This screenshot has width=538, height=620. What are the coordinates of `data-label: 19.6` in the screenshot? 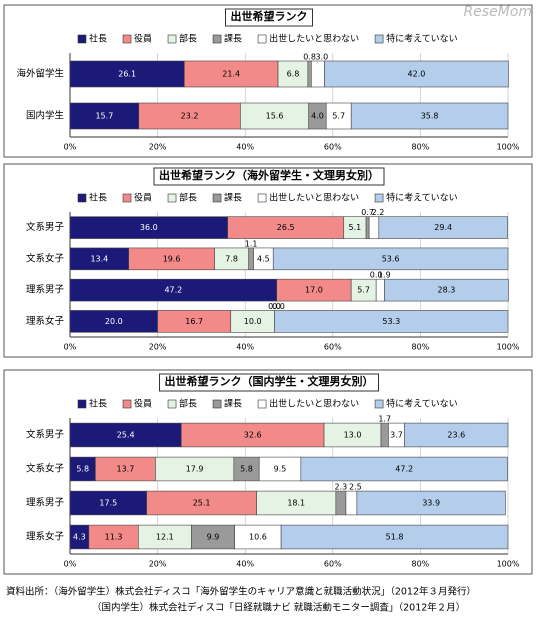 It's located at (172, 258).